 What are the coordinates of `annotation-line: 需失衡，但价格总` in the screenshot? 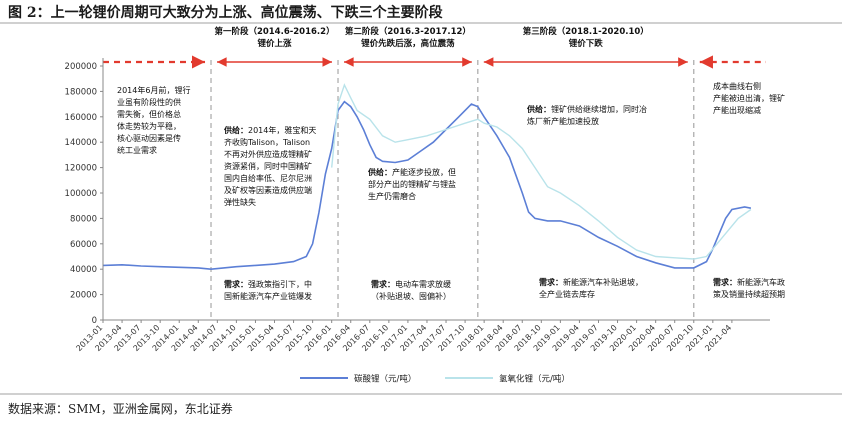 It's located at (149, 114).